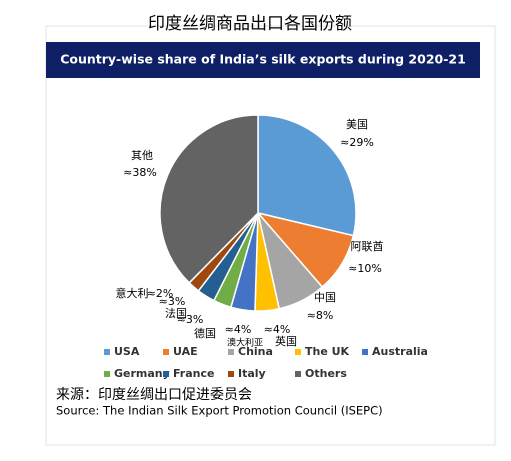 This screenshot has width=511, height=461. I want to click on slice-name: 意大利, so click(132, 293).